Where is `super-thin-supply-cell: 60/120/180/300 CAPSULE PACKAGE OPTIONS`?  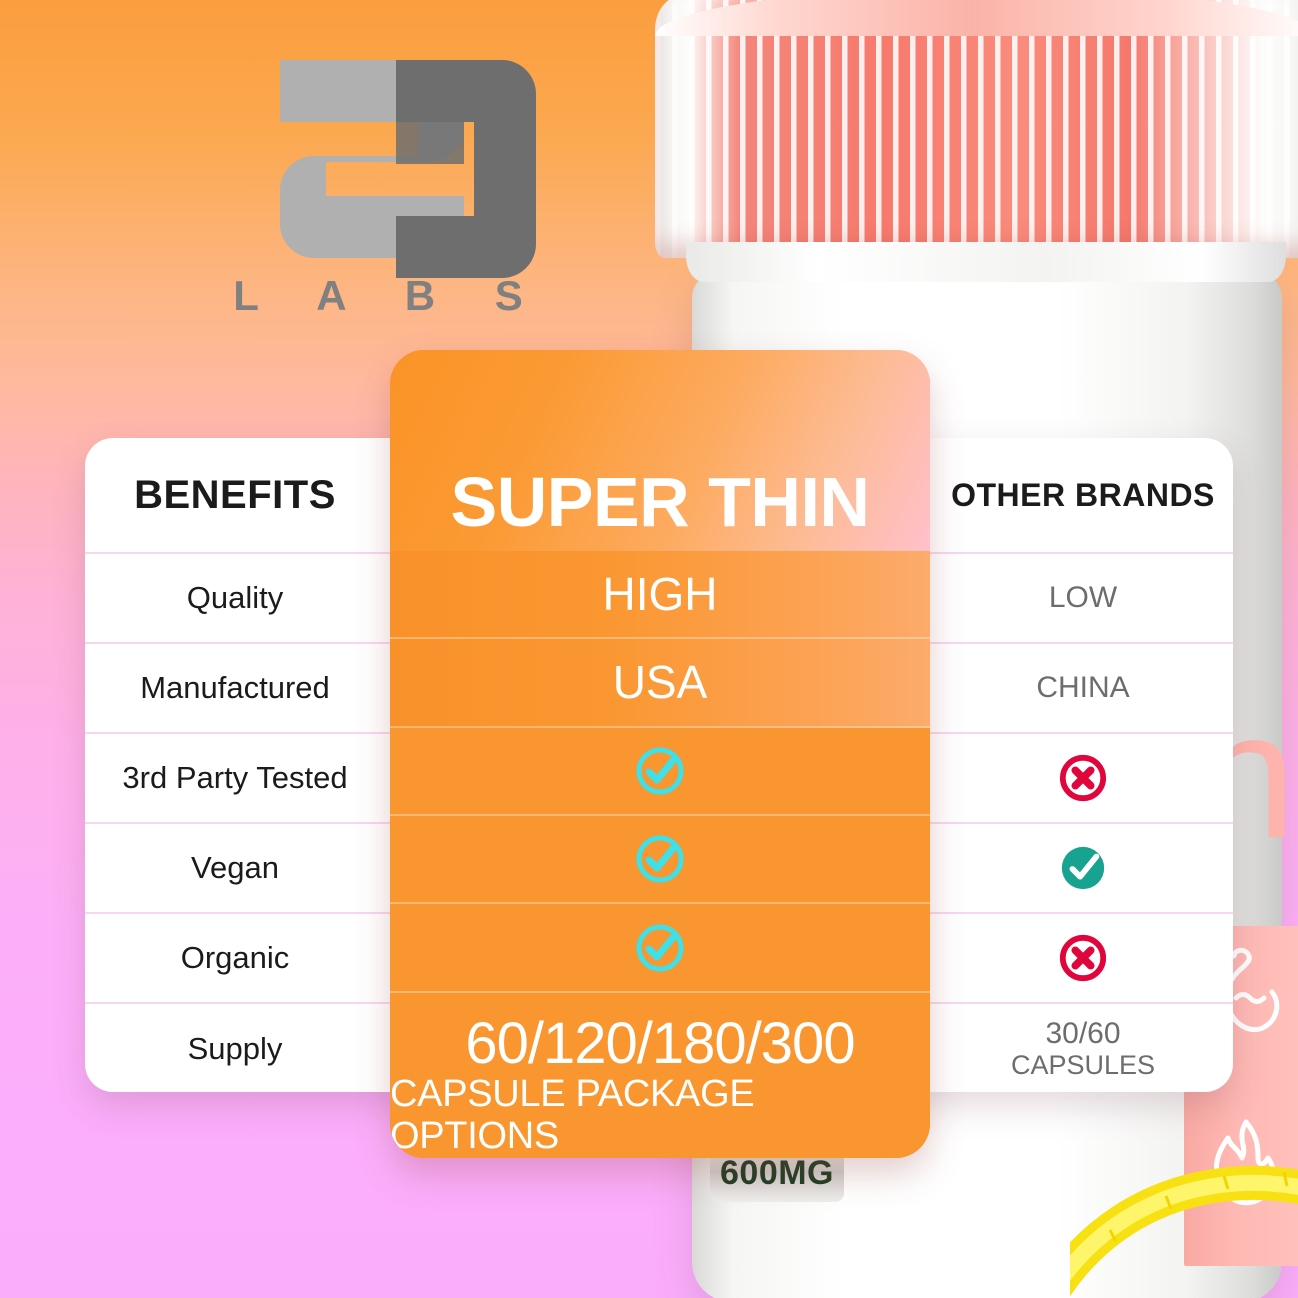 super-thin-supply-cell: 60/120/180/300 CAPSULE PACKAGE OPTIONS is located at coordinates (660, 1075).